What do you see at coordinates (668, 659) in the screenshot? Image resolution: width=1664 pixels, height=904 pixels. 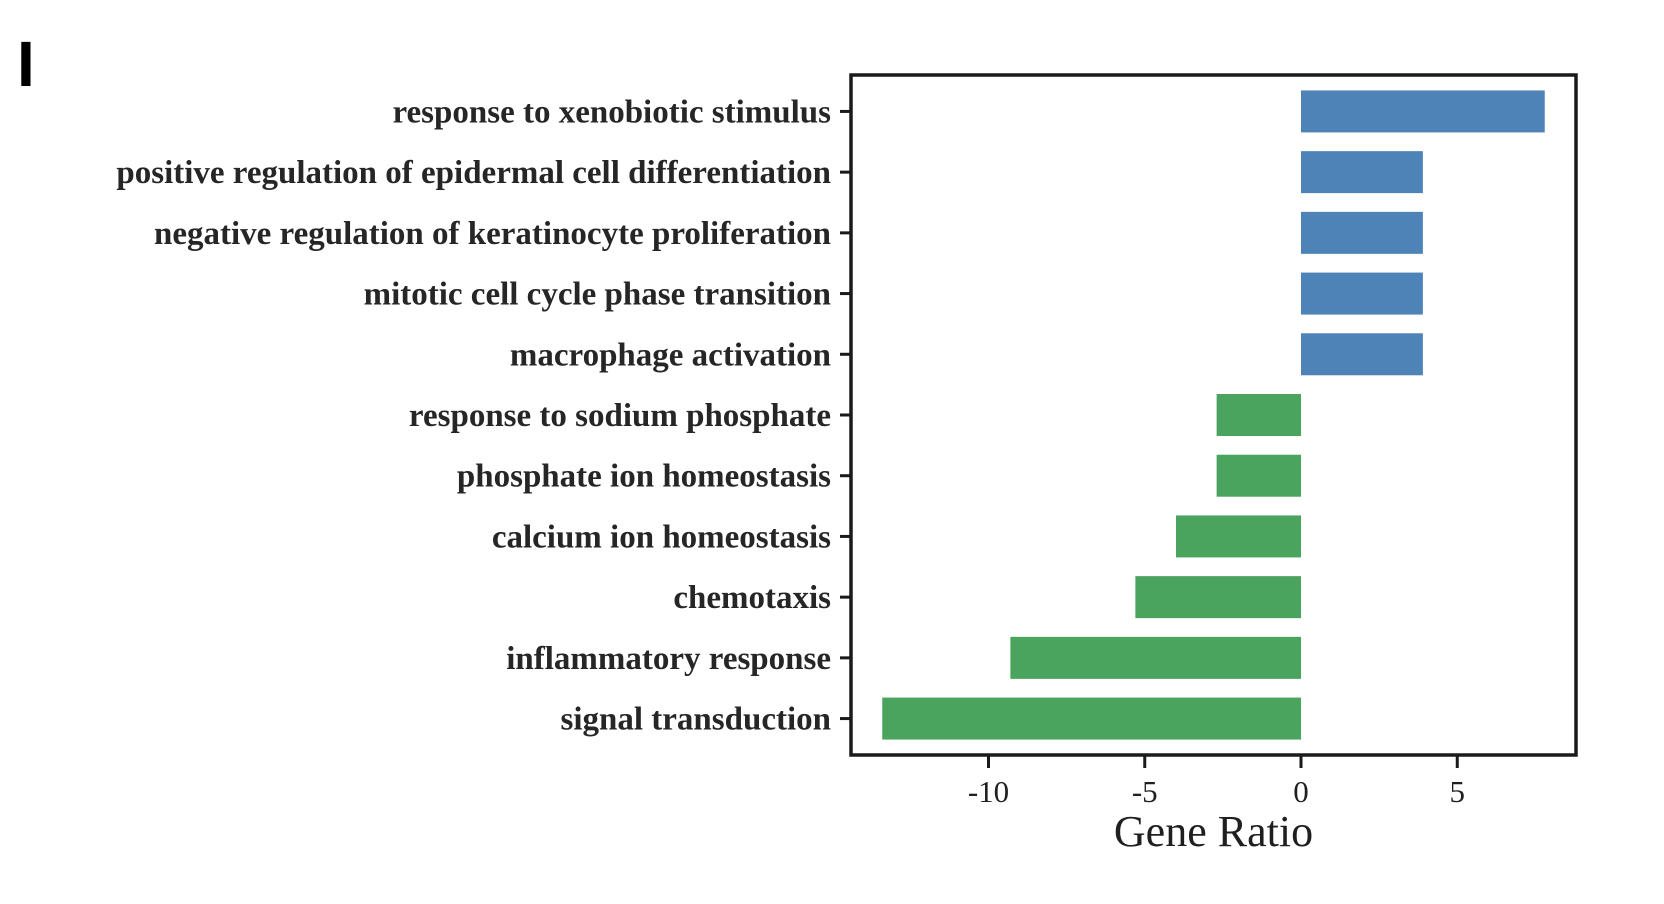 I see `category-label: inflammatory response` at bounding box center [668, 659].